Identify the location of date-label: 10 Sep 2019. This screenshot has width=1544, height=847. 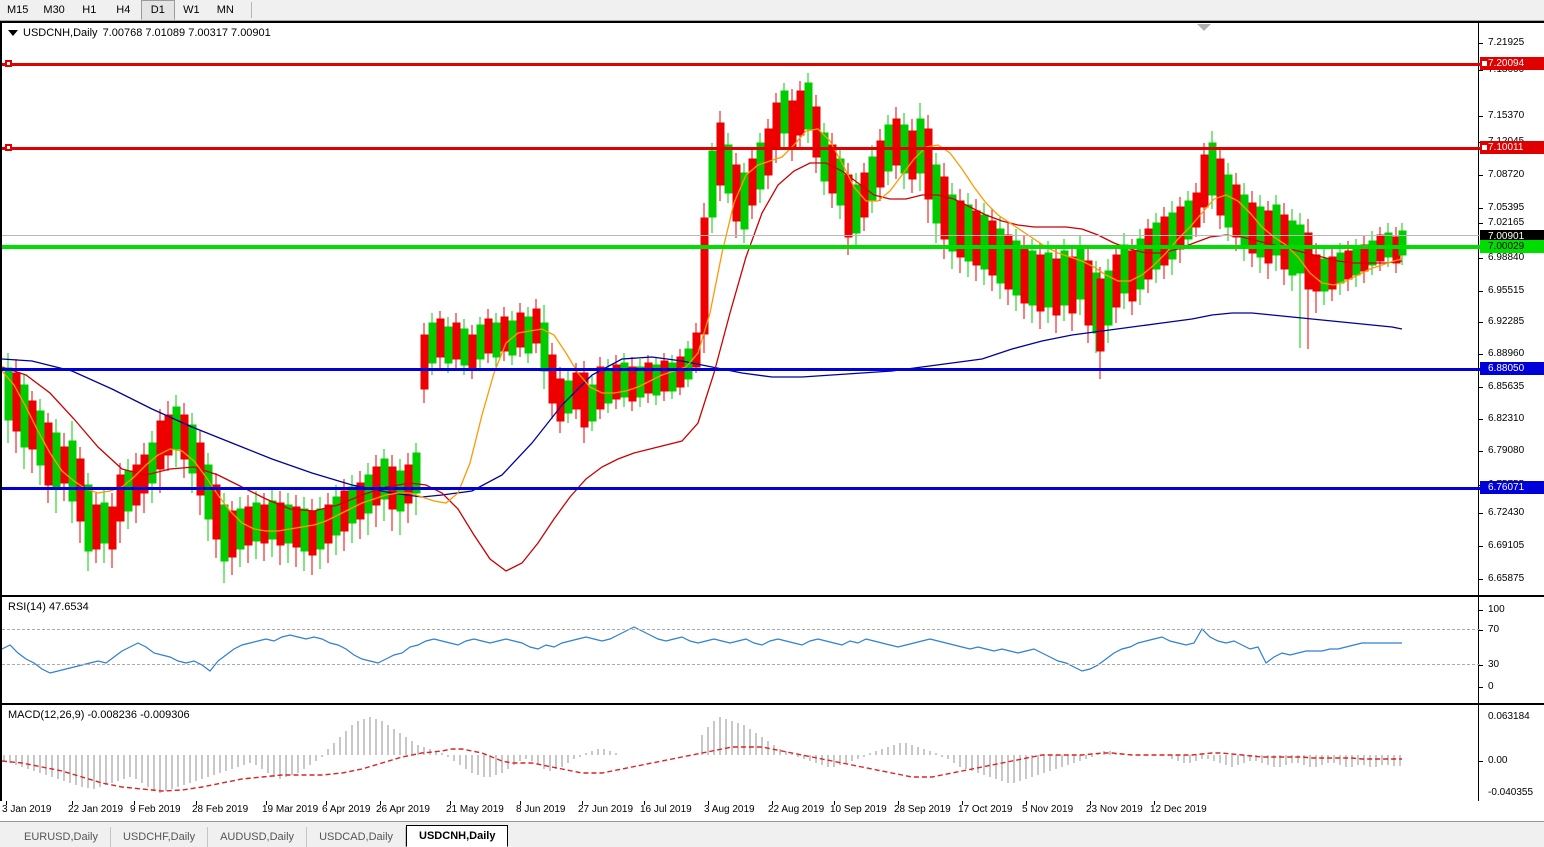
(858, 809).